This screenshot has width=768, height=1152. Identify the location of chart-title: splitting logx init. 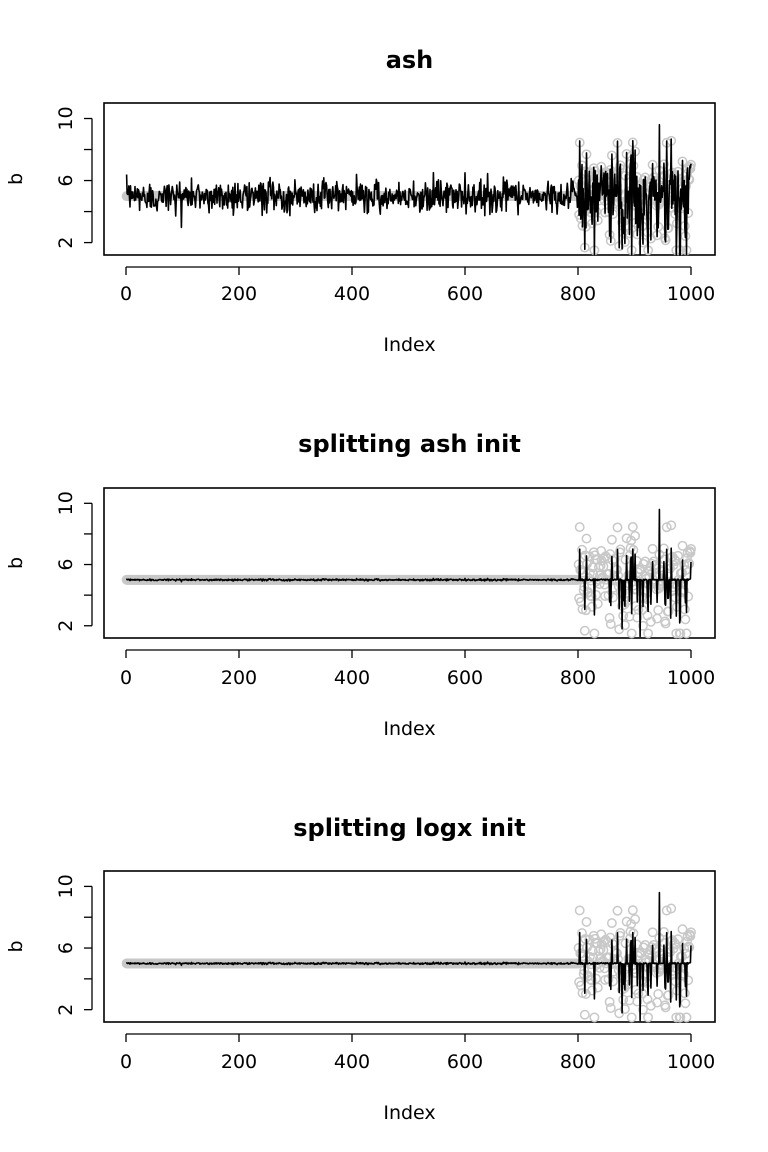
(409, 828).